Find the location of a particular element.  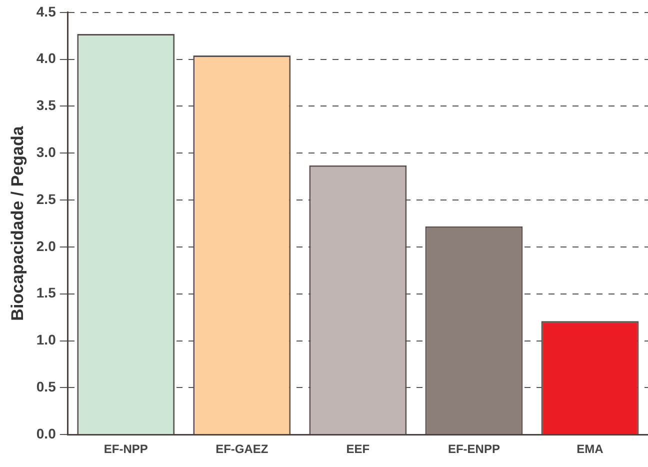

y-tick-label: 2.5 is located at coordinates (46, 198).